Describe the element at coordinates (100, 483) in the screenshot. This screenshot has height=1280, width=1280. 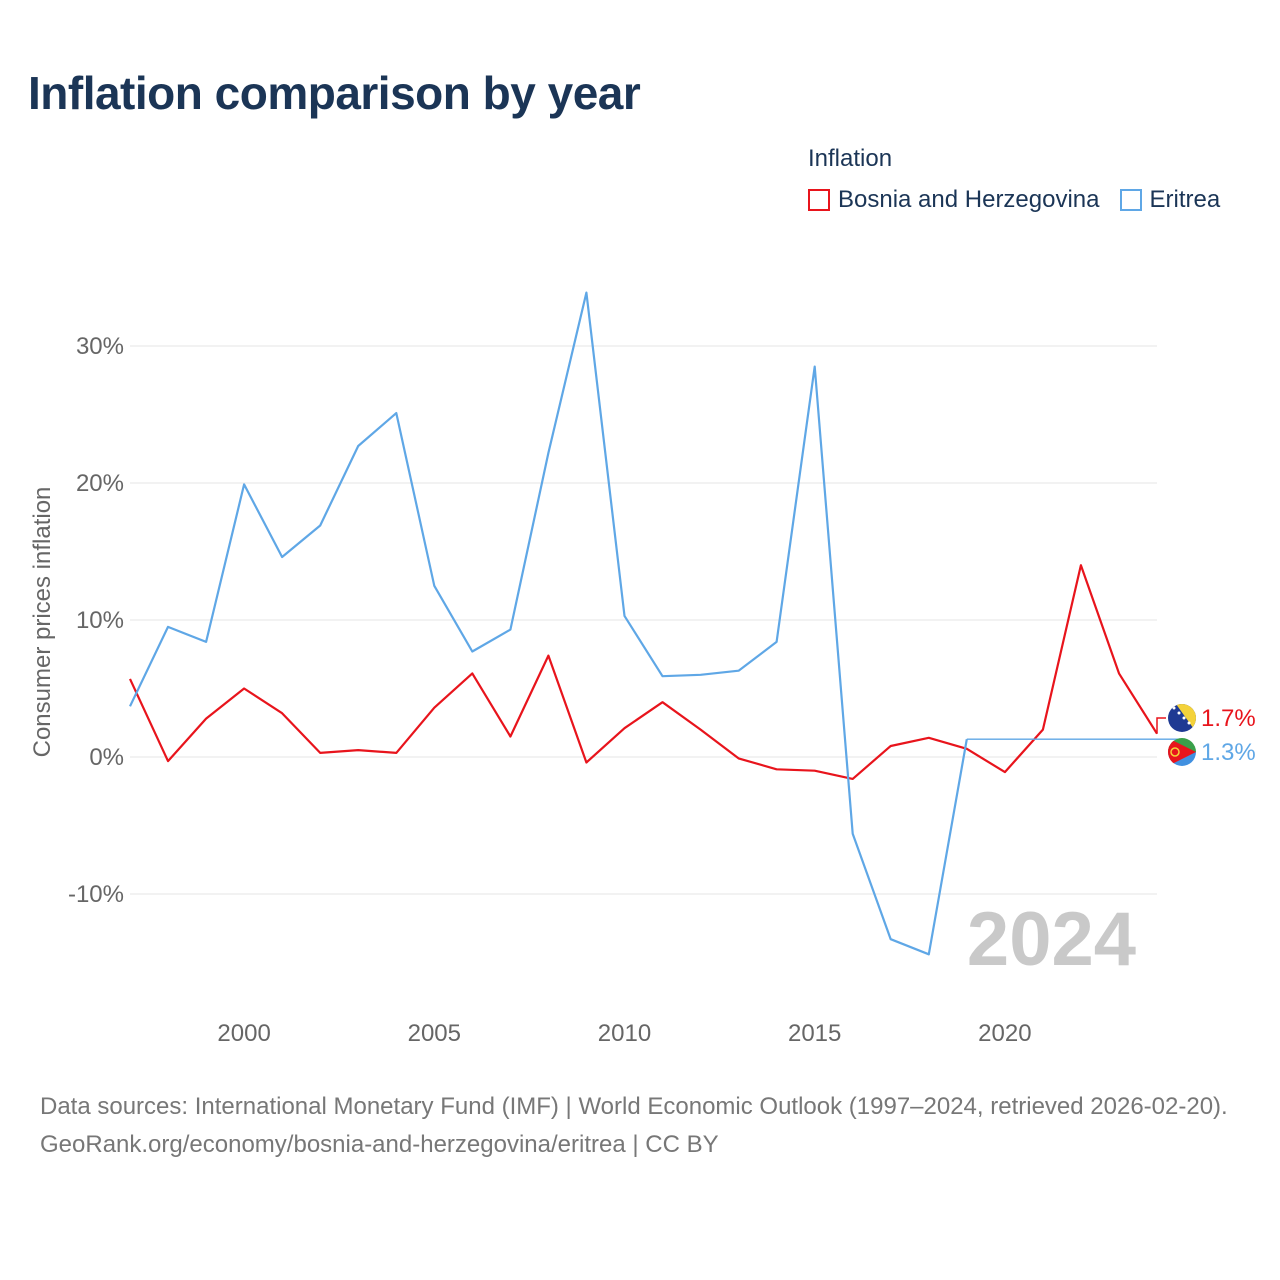
I see `y-tick-label: 20%` at that location.